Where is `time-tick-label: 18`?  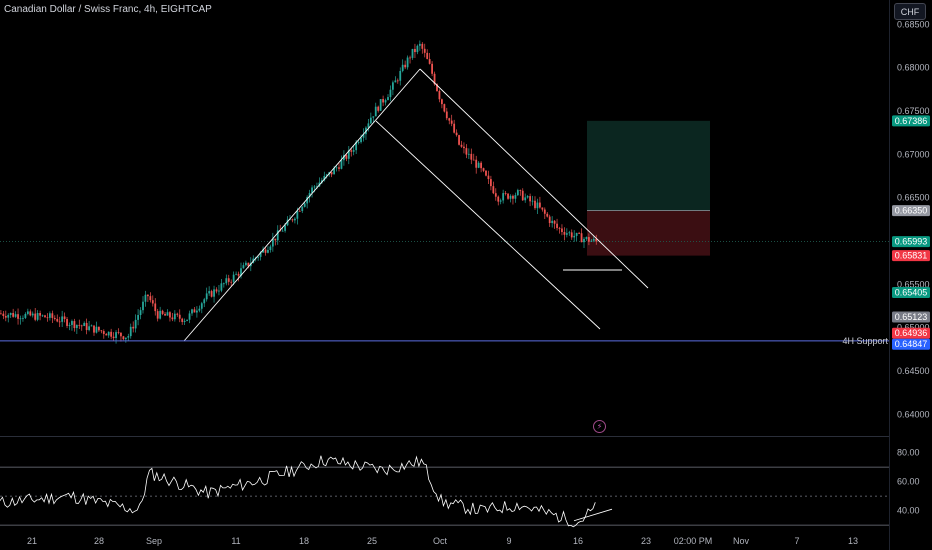 time-tick-label: 18 is located at coordinates (304, 541).